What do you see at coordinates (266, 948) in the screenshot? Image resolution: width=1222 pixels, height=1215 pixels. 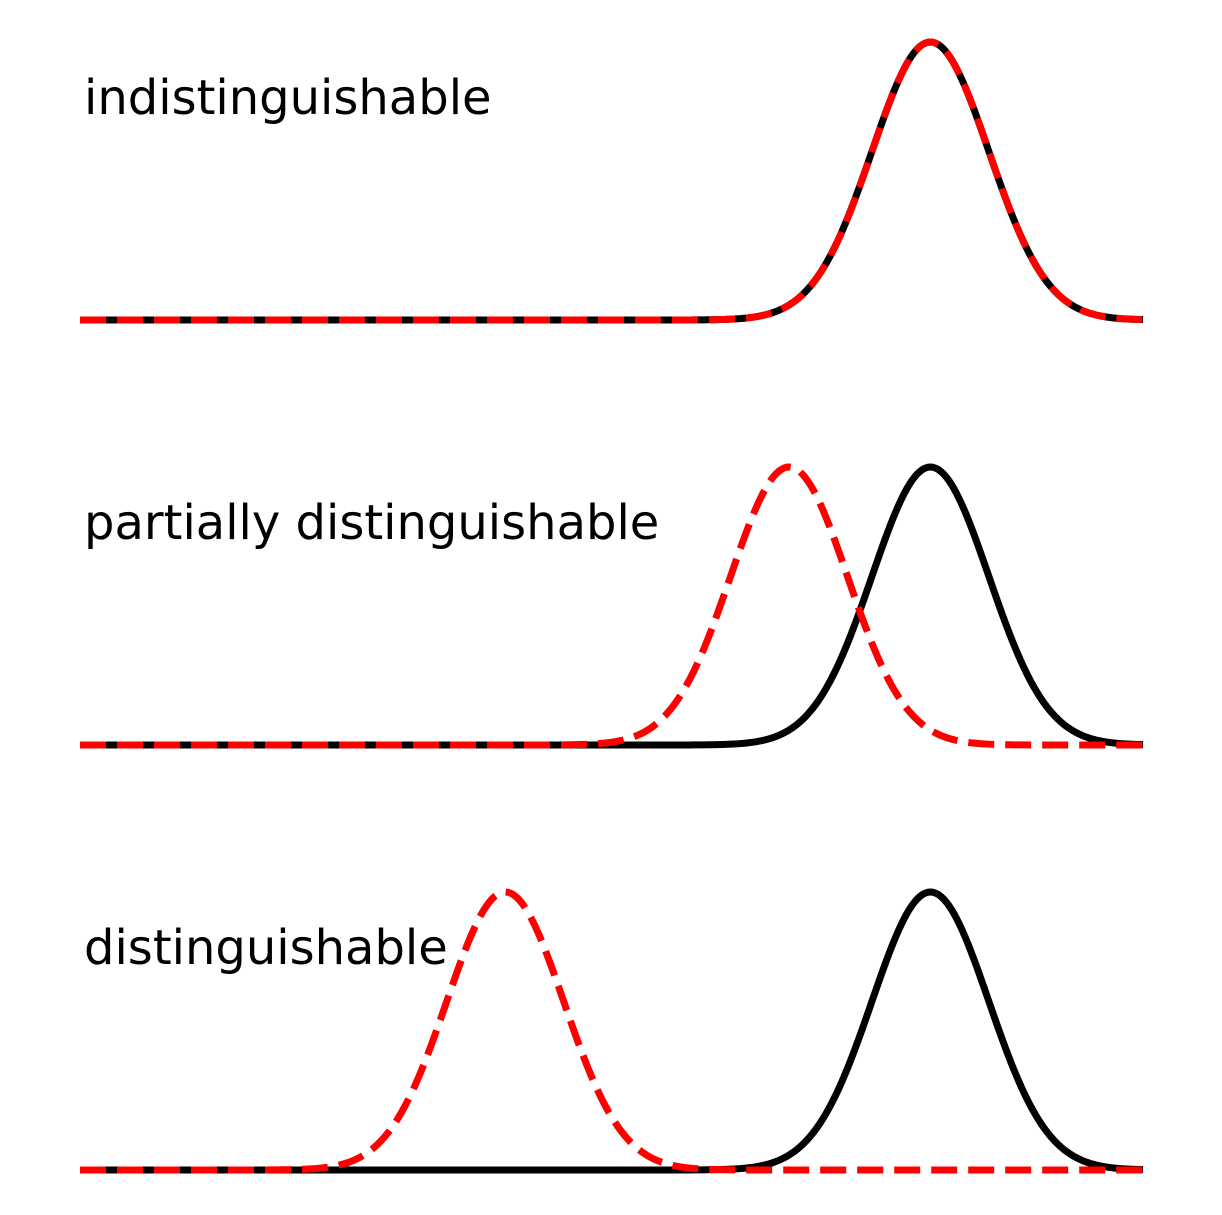 I see `panel-label: distinguishable` at bounding box center [266, 948].